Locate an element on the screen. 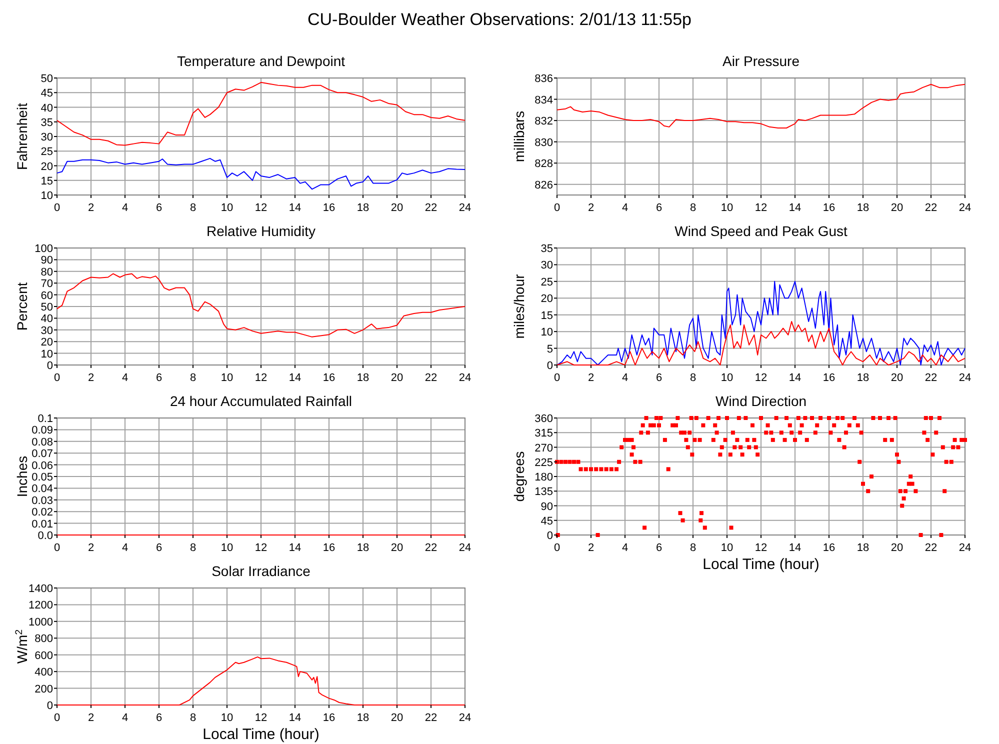 Image resolution: width=999 pixels, height=744 pixels. y-tick-label: 830 is located at coordinates (543, 142).